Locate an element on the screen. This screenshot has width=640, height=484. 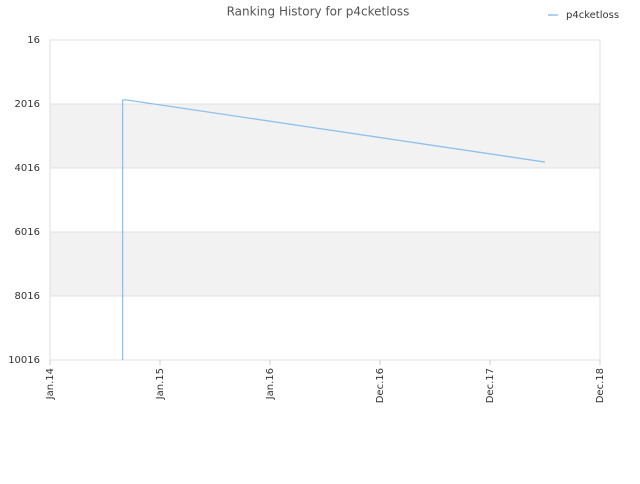
y-tick-label: 16 is located at coordinates (33, 40).